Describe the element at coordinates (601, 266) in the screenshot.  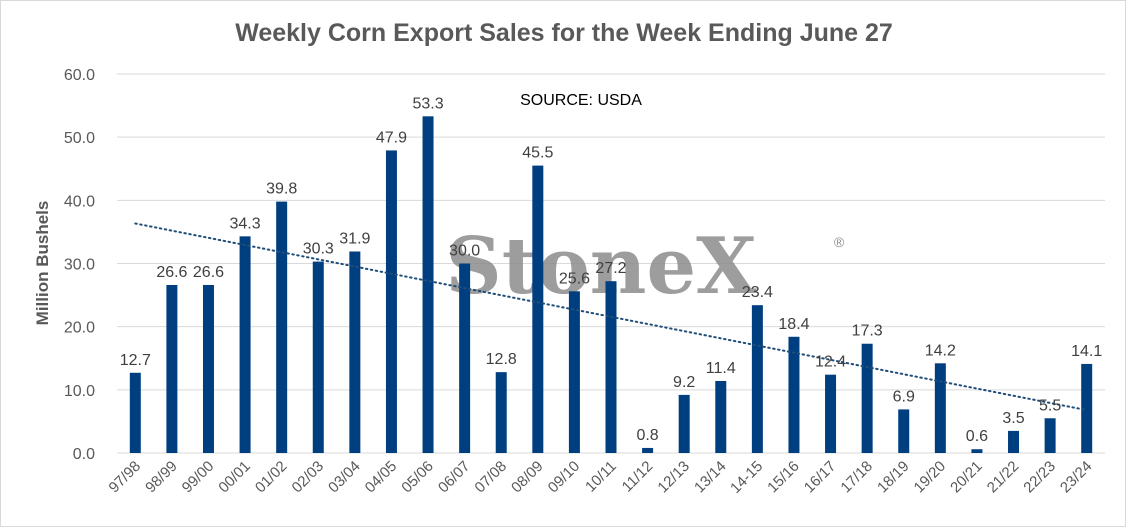
I see `watermark-text: StoneX` at that location.